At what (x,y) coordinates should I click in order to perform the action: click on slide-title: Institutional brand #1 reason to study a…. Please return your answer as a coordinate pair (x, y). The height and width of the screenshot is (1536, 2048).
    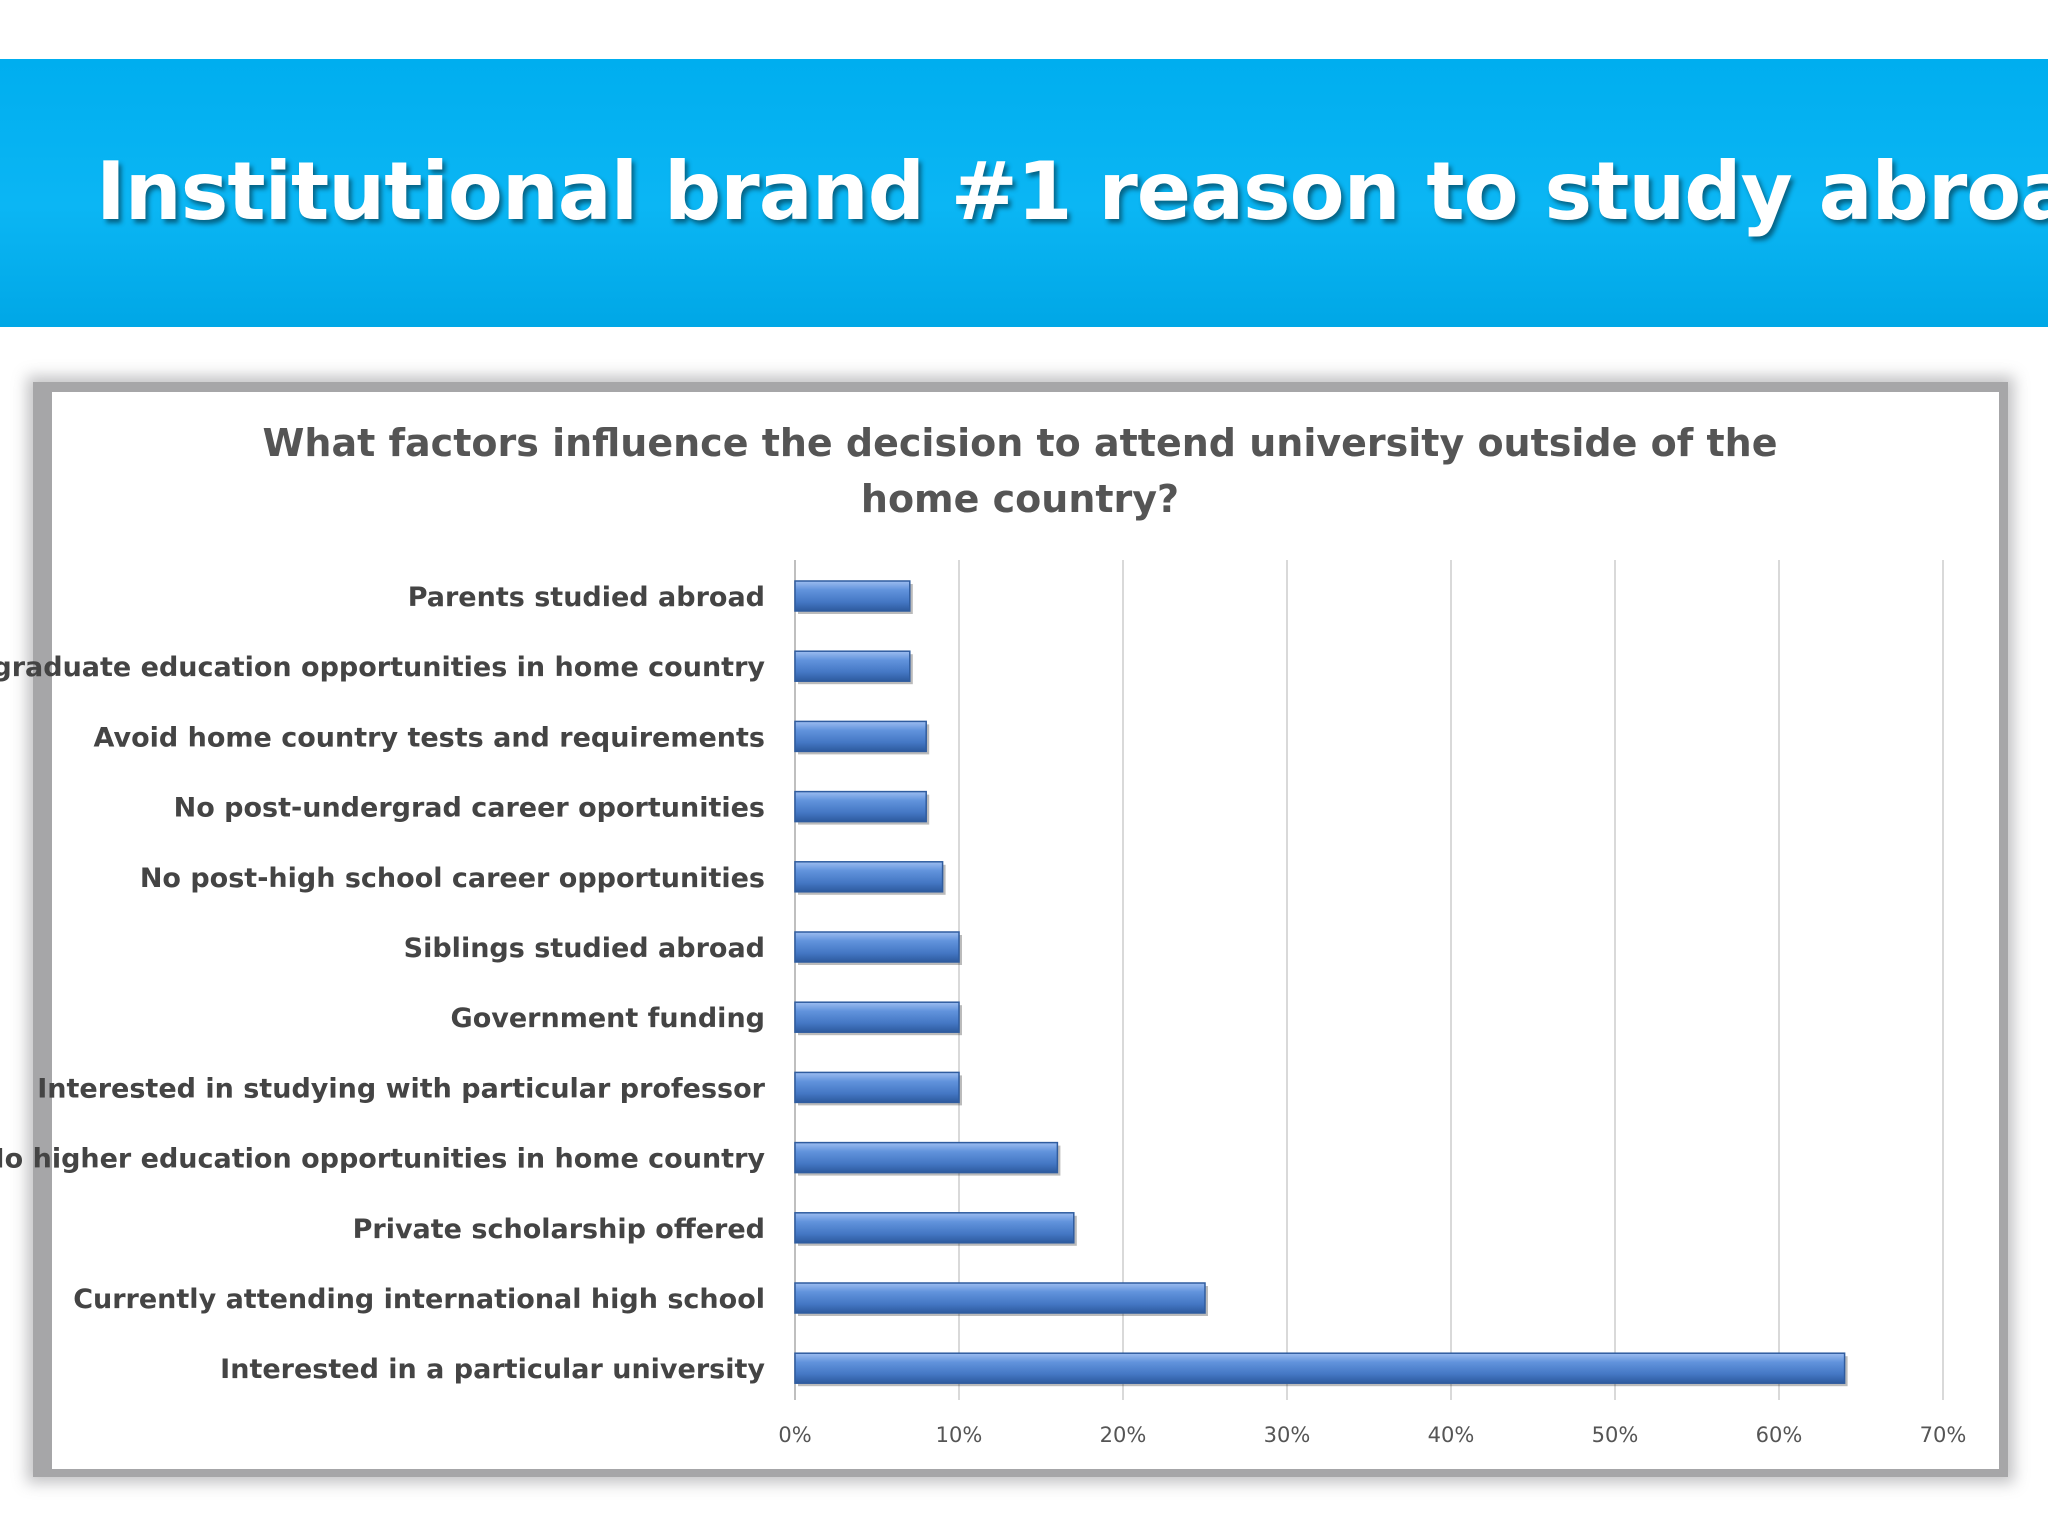
    Looking at the image, I should click on (1072, 191).